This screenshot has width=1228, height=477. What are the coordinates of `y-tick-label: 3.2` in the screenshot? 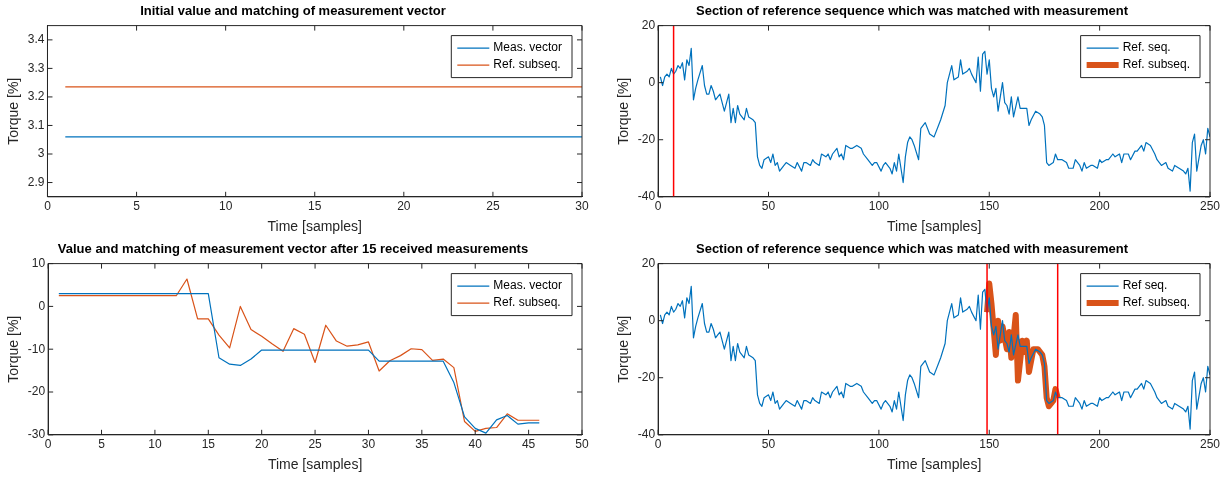 It's located at (36, 96).